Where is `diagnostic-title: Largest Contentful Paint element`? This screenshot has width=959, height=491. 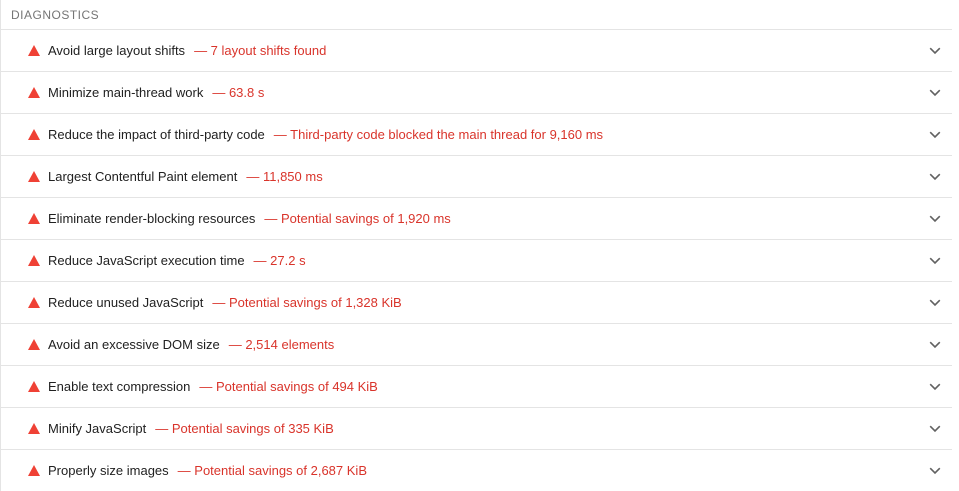
diagnostic-title: Largest Contentful Paint element is located at coordinates (143, 176).